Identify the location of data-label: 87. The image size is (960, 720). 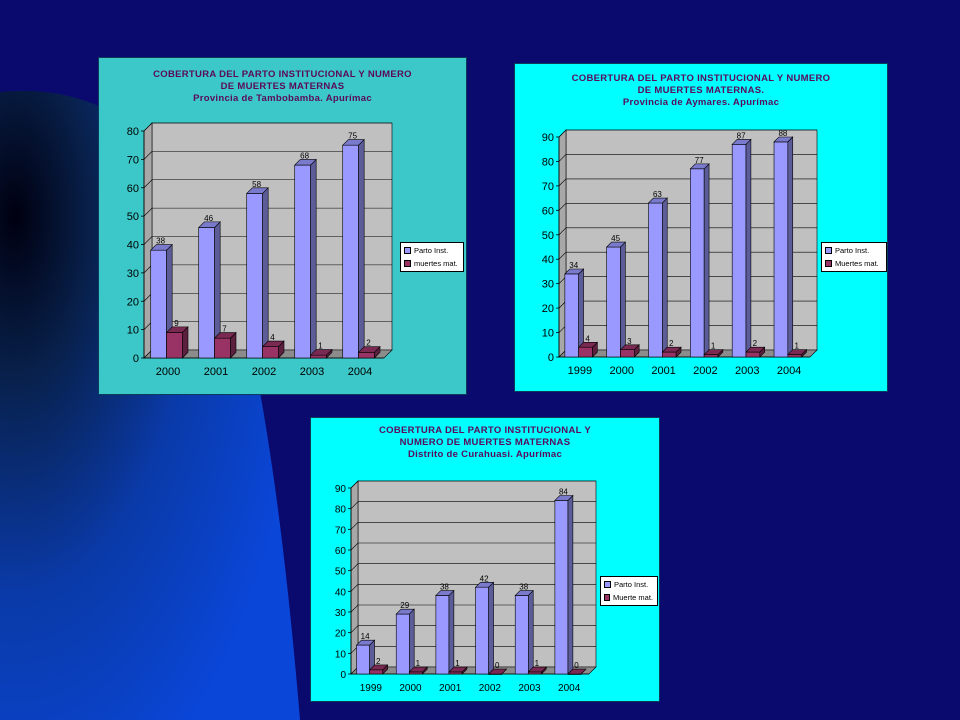
(741, 135).